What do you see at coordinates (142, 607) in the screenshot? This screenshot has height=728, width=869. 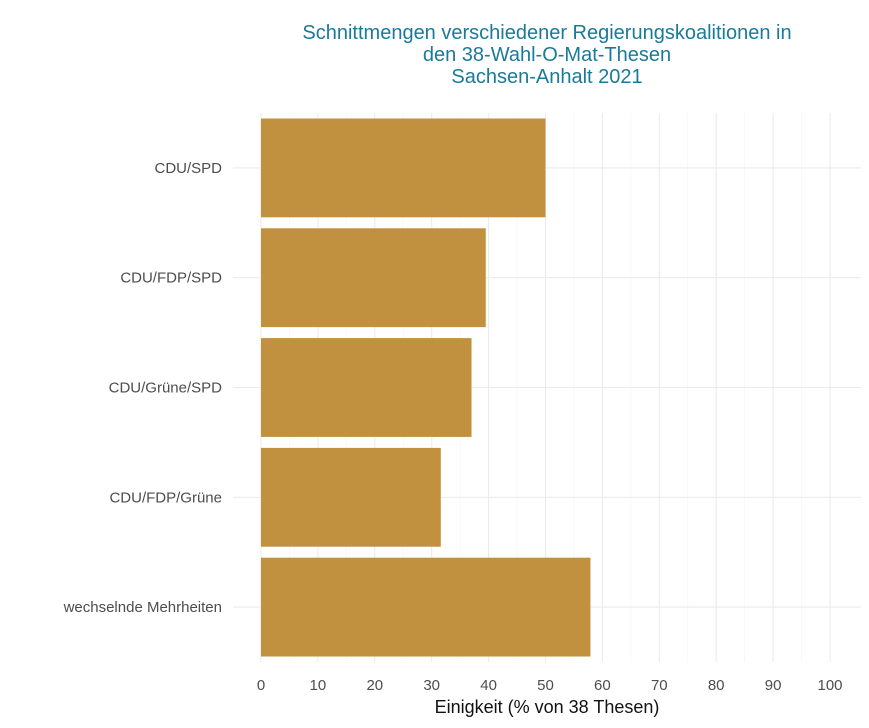 I see `category-label: wechselnde Mehrheiten` at bounding box center [142, 607].